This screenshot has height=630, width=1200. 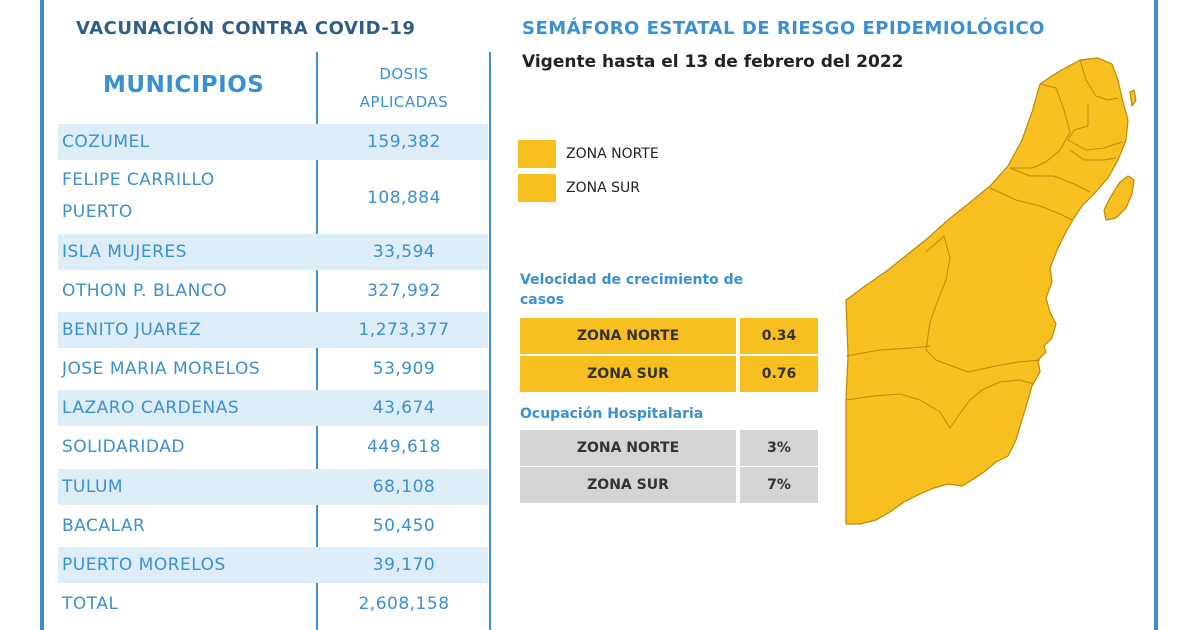 I want to click on cozumel-island, so click(x=1119, y=198).